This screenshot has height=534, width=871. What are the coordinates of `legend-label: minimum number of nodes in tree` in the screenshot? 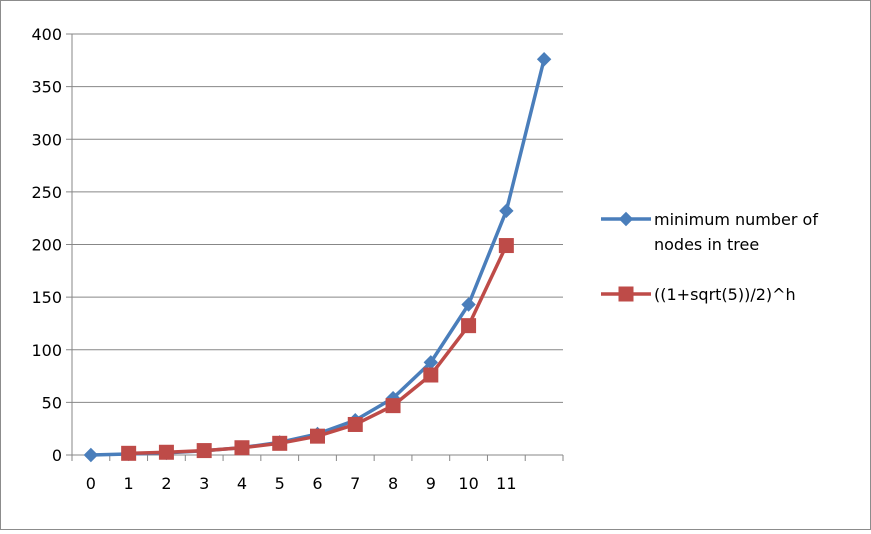 It's located at (736, 232).